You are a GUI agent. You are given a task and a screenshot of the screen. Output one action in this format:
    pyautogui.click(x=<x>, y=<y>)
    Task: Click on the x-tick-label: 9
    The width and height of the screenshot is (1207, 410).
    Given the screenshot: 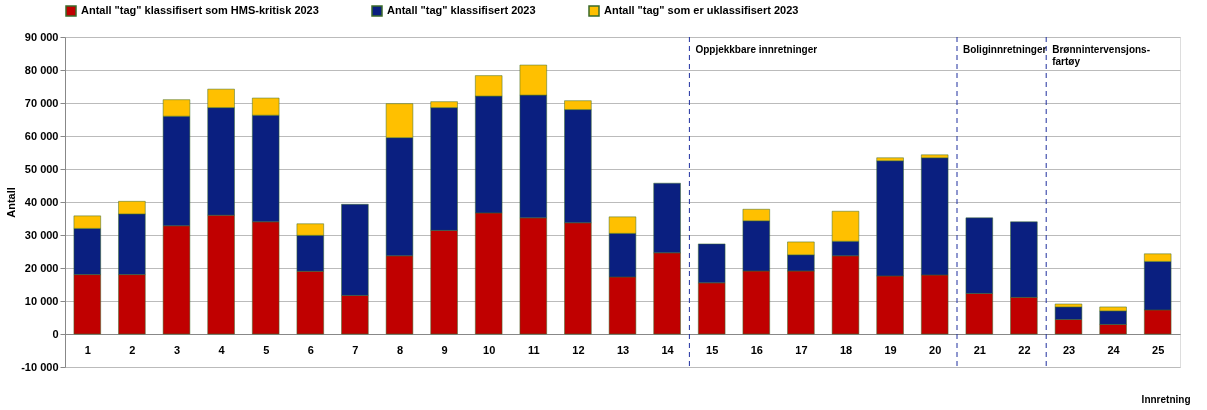 What is the action you would take?
    pyautogui.click(x=444, y=349)
    